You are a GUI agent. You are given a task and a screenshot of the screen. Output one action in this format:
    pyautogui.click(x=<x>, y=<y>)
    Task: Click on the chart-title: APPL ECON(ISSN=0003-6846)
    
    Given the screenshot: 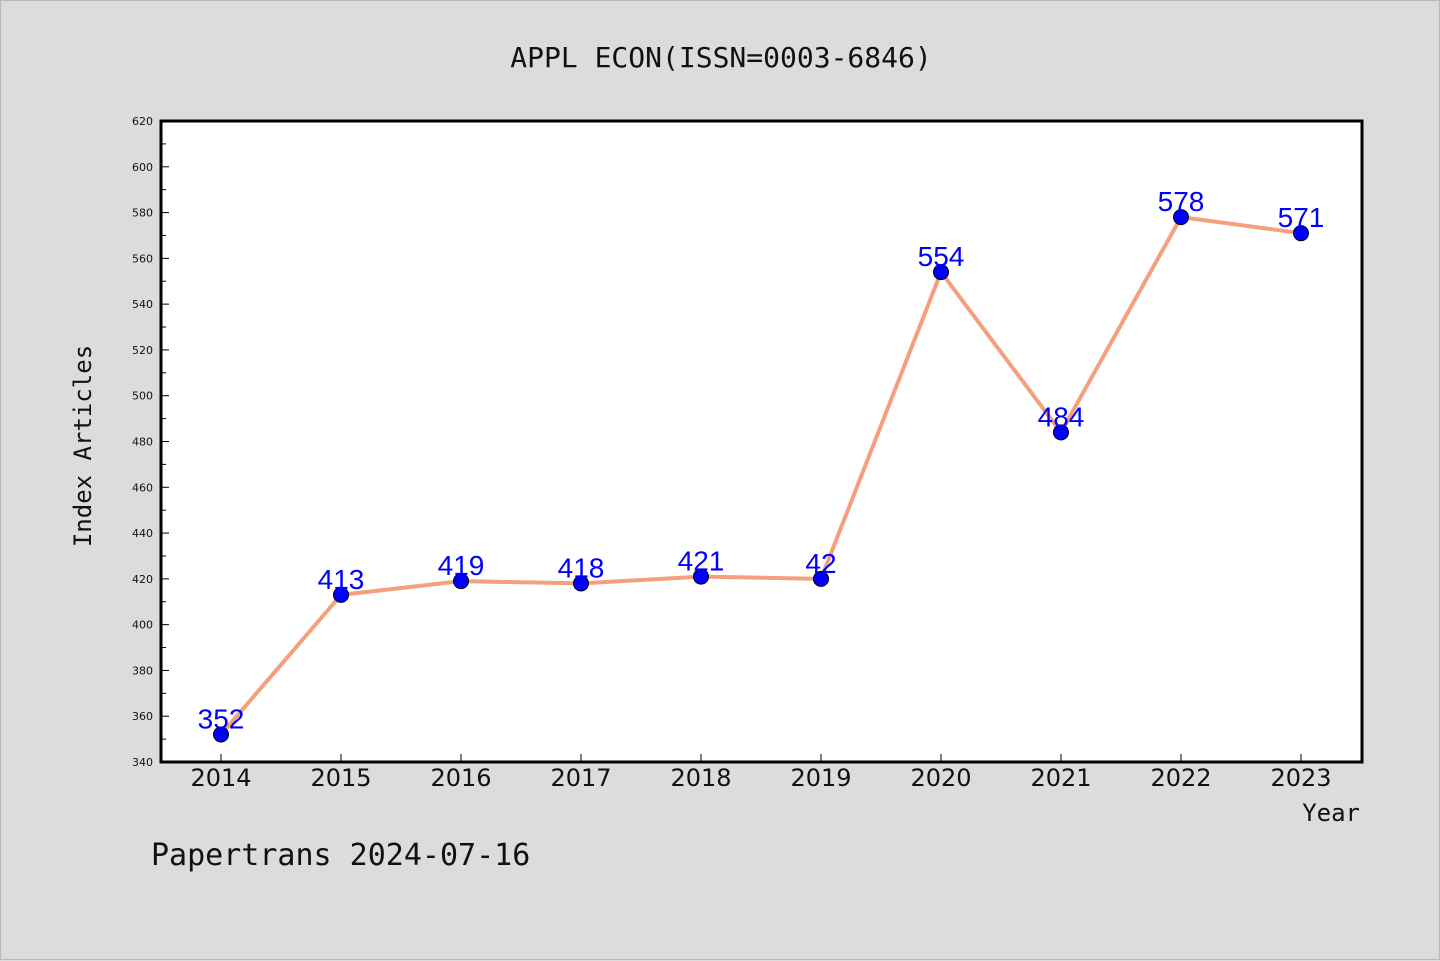 What is the action you would take?
    pyautogui.click(x=720, y=57)
    